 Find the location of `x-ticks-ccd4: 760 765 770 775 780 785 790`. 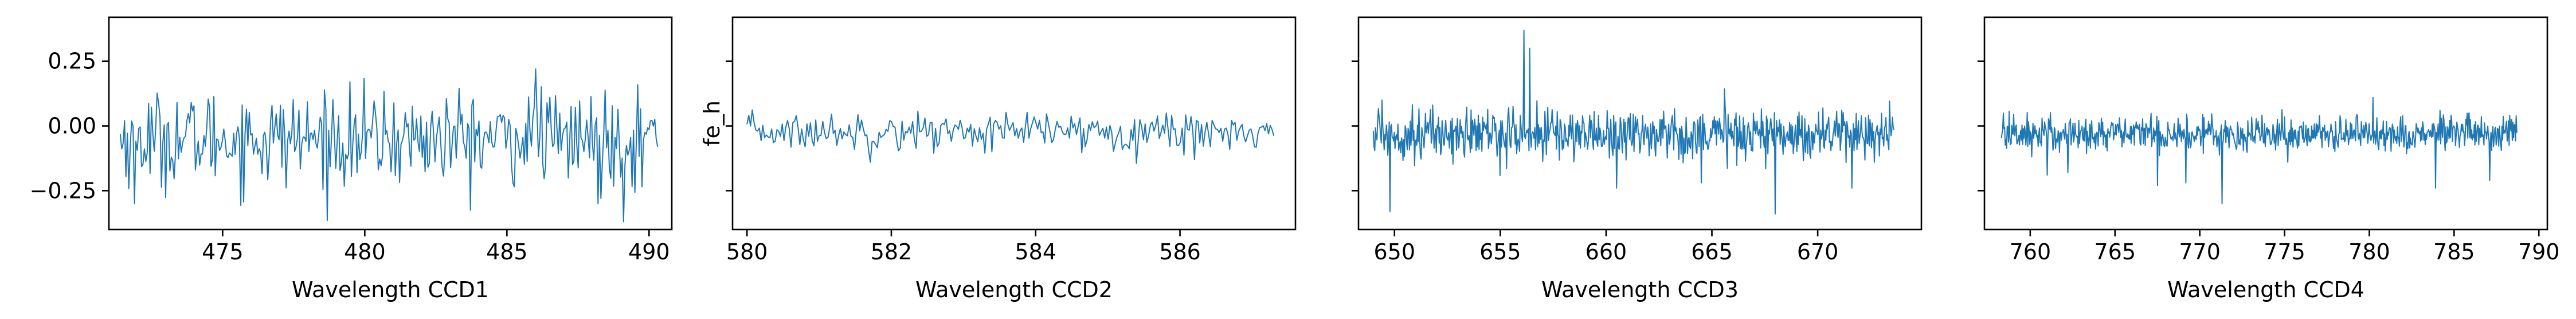

x-ticks-ccd4: 760 765 770 775 780 785 790 is located at coordinates (2285, 246).